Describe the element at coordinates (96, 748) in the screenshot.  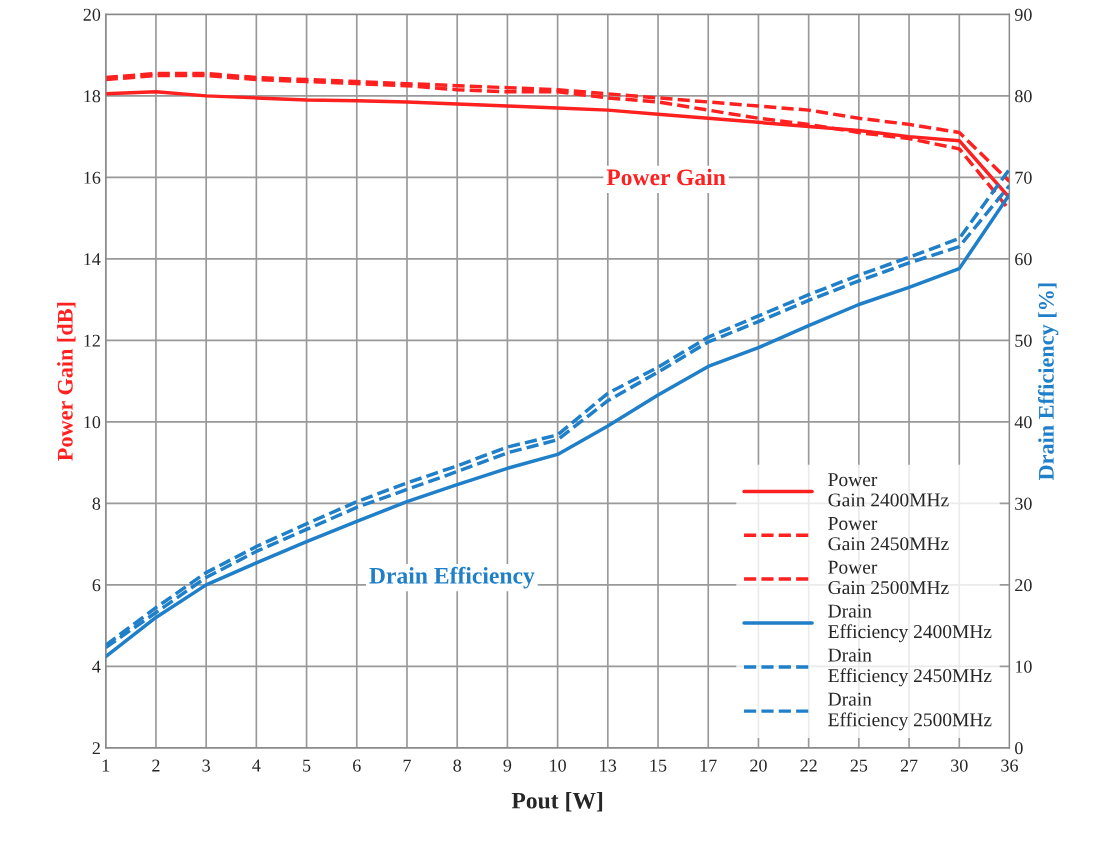
I see `y-tick-label: 2` at that location.